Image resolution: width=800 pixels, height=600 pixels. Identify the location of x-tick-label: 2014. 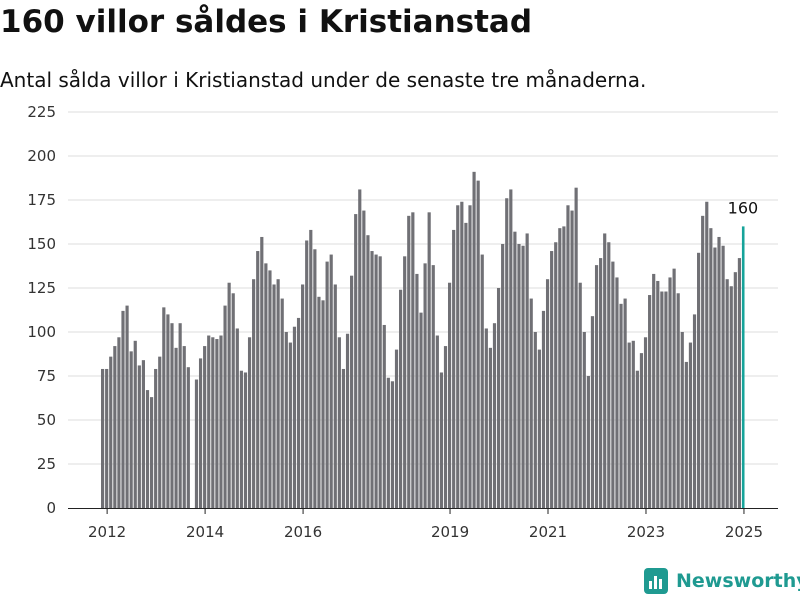
(205, 532).